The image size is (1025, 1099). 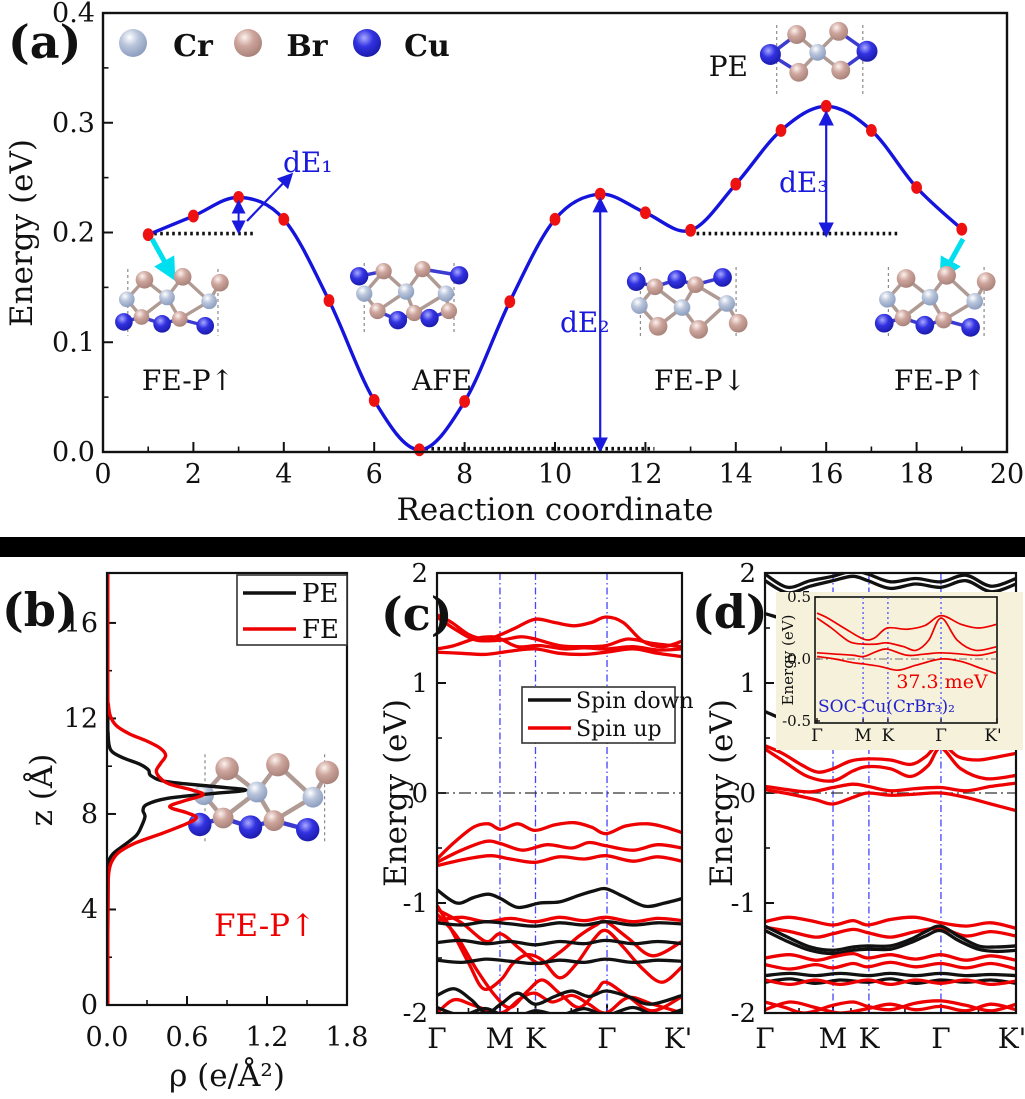 What do you see at coordinates (89, 909) in the screenshot?
I see `y-tick-label: 4` at bounding box center [89, 909].